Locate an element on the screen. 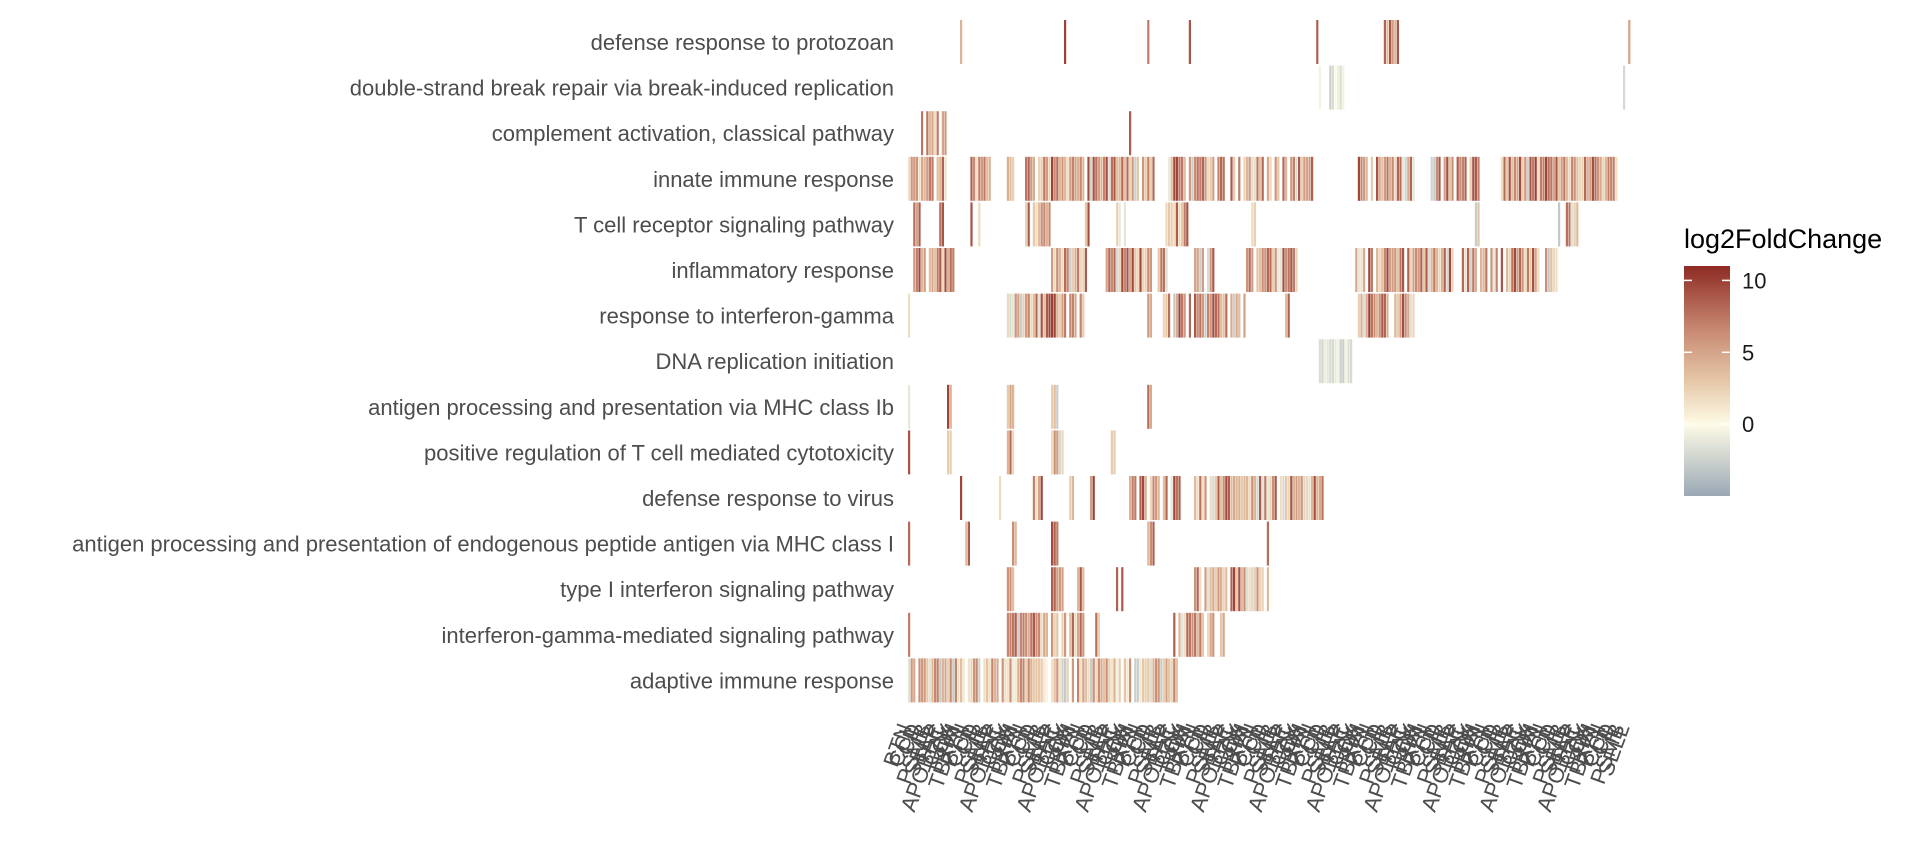 This screenshot has height=865, width=1920. legend-ticks: 10 5 0 is located at coordinates (1725, 352).